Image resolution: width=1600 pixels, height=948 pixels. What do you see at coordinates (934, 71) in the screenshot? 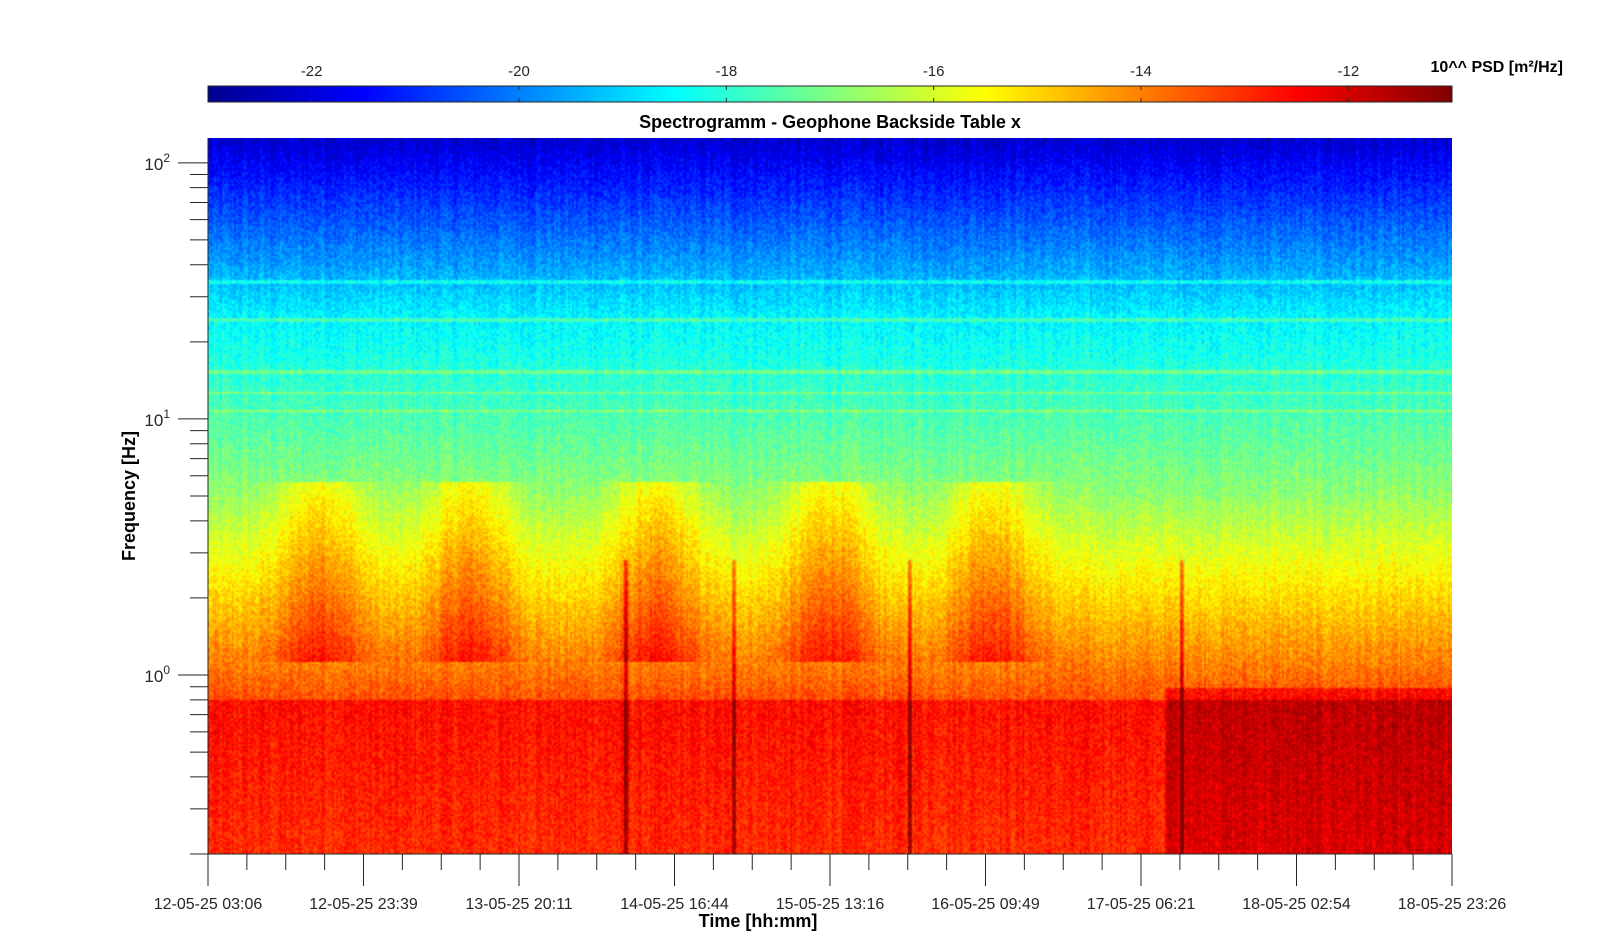
I see `colorbar-tick-label: -16` at bounding box center [934, 71].